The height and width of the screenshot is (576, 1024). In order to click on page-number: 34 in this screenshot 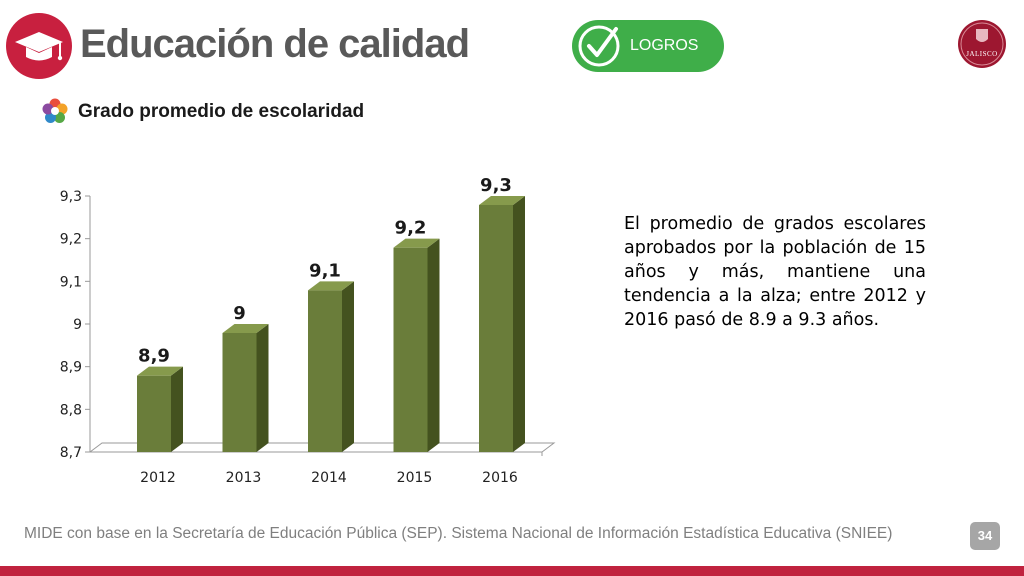, I will do `click(985, 536)`.